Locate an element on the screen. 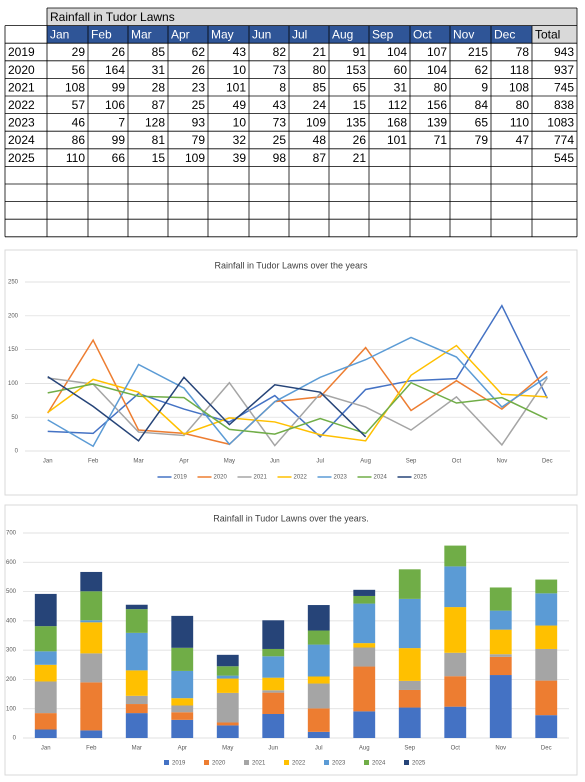  table-cell: 29 is located at coordinates (79, 52).